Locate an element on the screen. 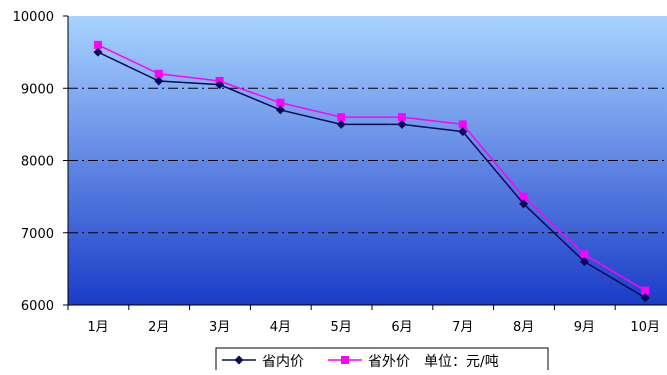 This screenshot has height=375, width=667. legend-label: 省外价 is located at coordinates (389, 362).